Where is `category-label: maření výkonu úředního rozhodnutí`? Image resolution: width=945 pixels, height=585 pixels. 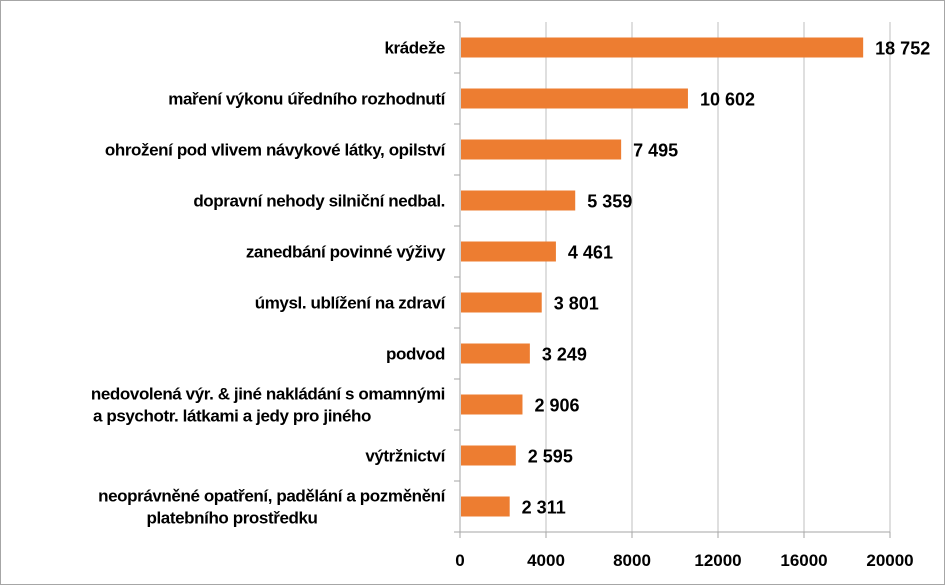
category-label: maření výkonu úředního rozhodnutí is located at coordinates (307, 99).